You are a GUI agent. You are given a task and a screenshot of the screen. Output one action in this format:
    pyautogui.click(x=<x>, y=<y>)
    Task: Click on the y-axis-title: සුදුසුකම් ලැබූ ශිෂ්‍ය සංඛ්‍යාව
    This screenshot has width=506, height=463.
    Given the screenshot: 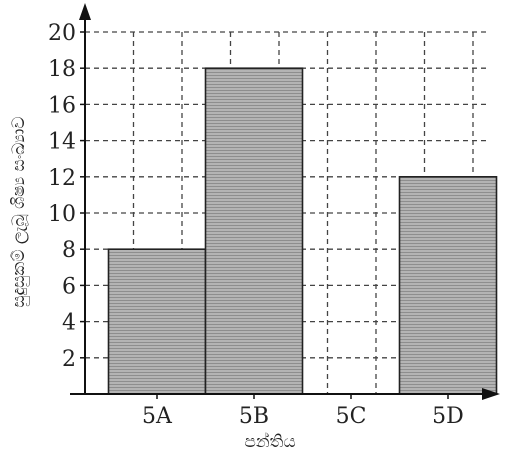 What is the action you would take?
    pyautogui.click(x=19, y=211)
    